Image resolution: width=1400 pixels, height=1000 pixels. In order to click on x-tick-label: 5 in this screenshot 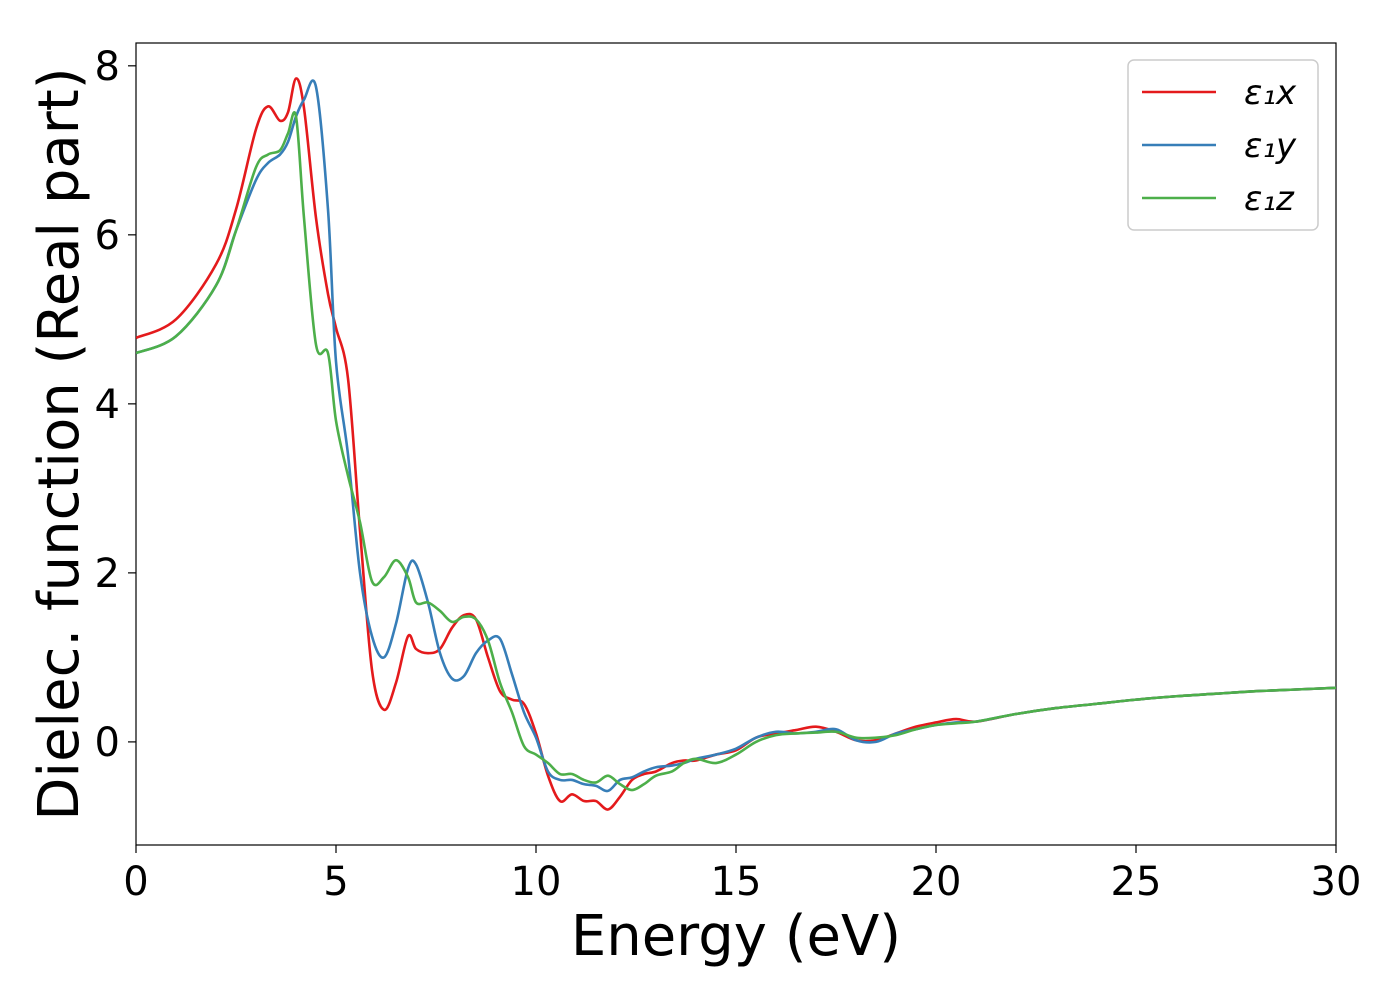, I will do `click(335, 882)`.